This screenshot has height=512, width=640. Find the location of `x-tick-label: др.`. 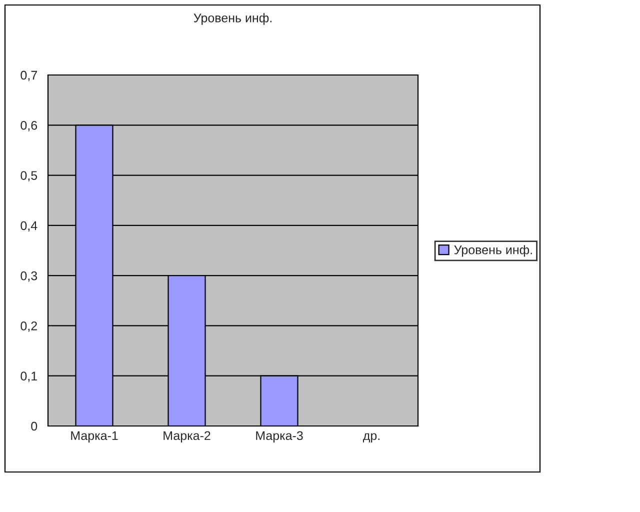

x-tick-label: др. is located at coordinates (371, 438).